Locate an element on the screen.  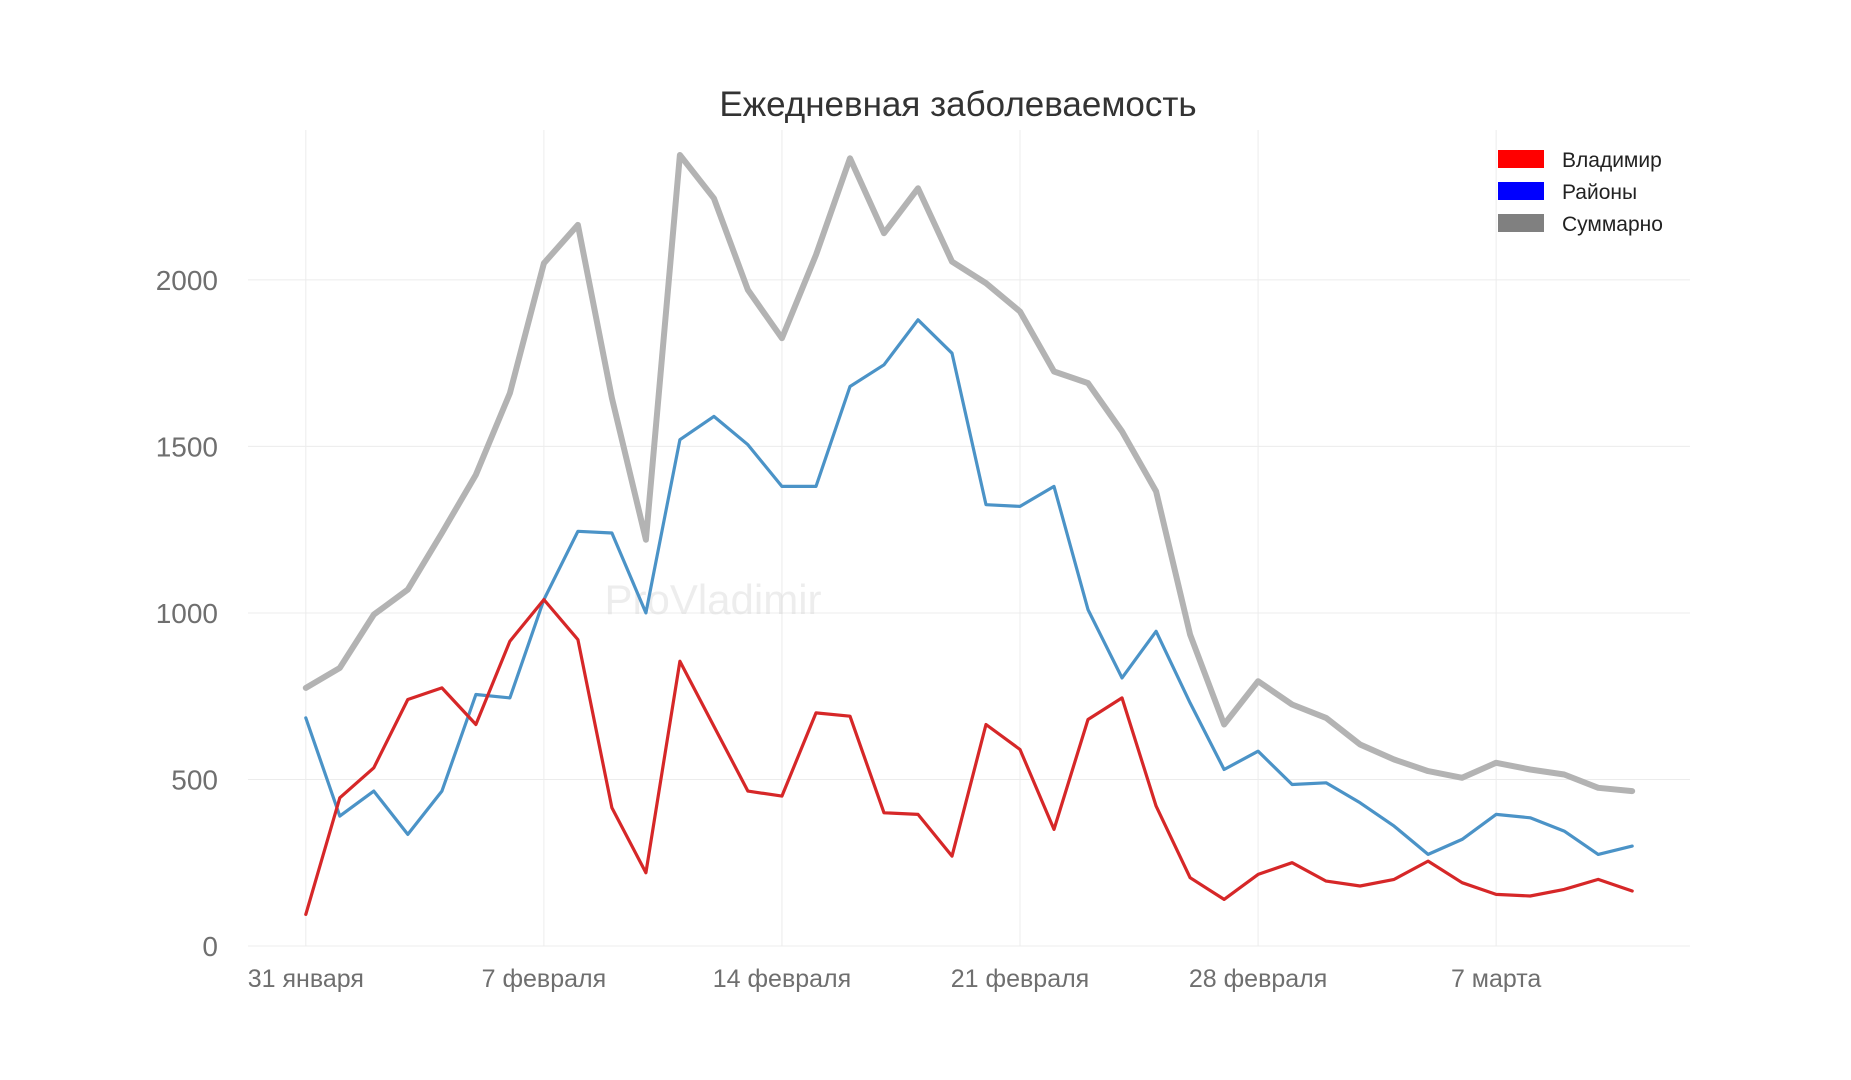
legend-label-vladimir: Владимир is located at coordinates (1612, 160).